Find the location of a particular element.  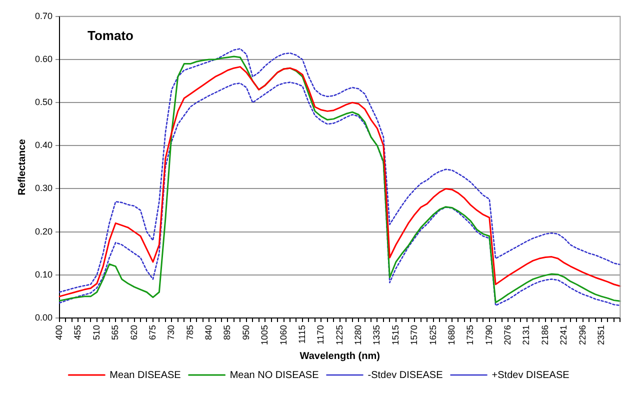

x-tick-label: 1280 is located at coordinates (358, 335).